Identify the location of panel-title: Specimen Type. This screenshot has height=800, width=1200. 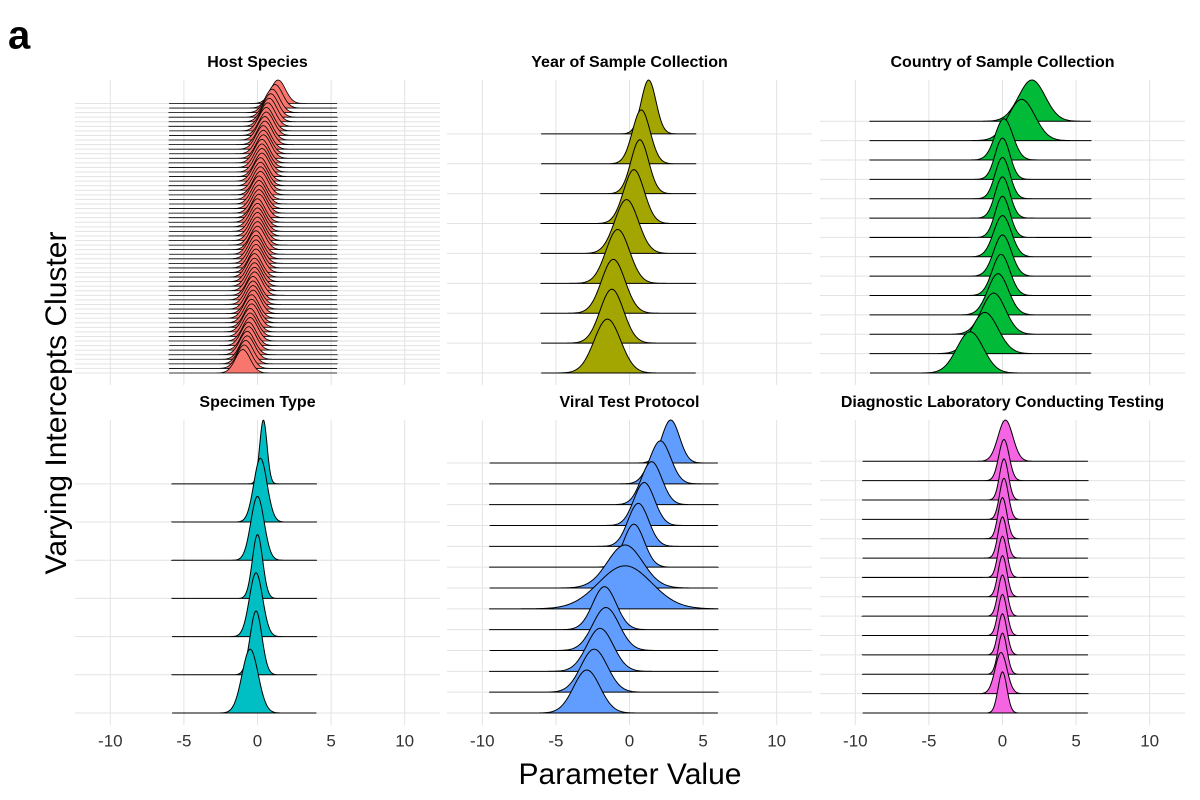
(257, 402).